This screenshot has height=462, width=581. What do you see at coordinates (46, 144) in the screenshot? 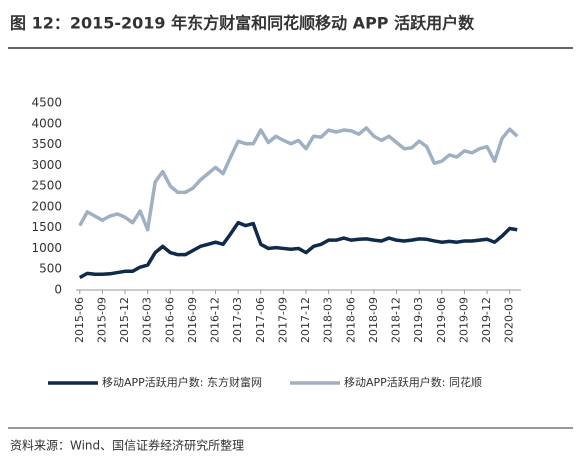
I see `y-tick-label: 3500` at bounding box center [46, 144].